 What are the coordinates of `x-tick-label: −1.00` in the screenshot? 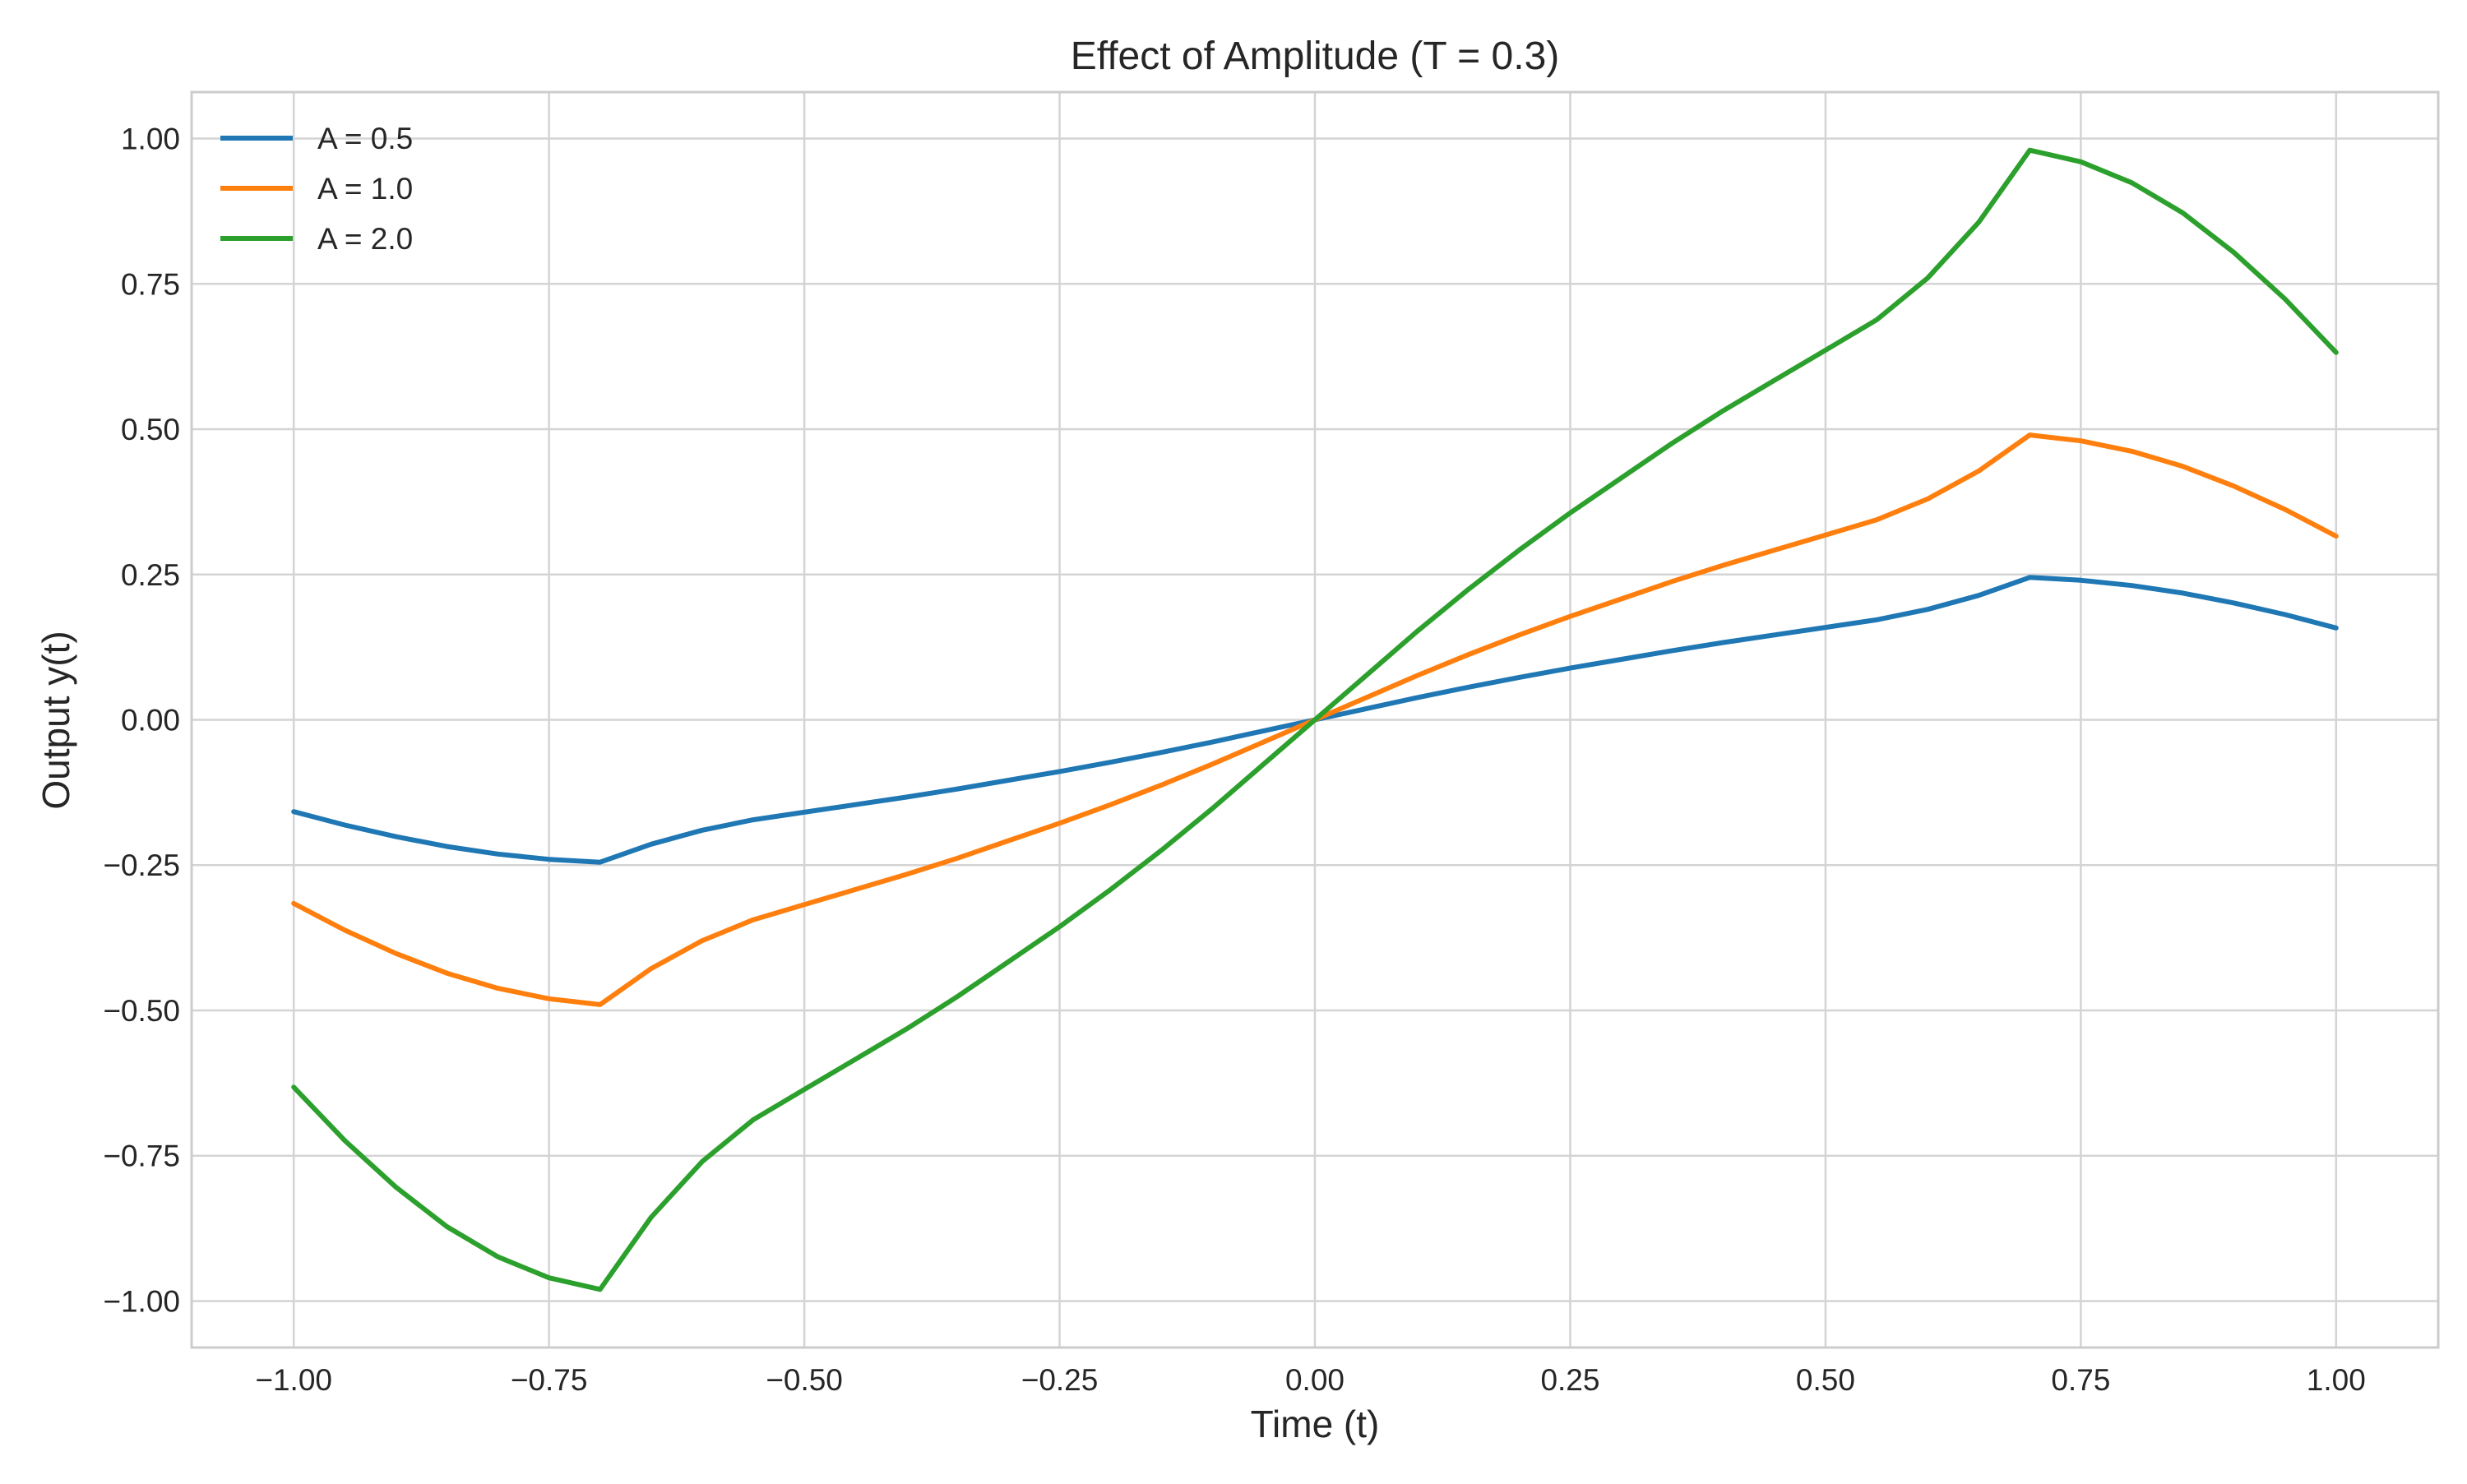 It's located at (293, 1380).